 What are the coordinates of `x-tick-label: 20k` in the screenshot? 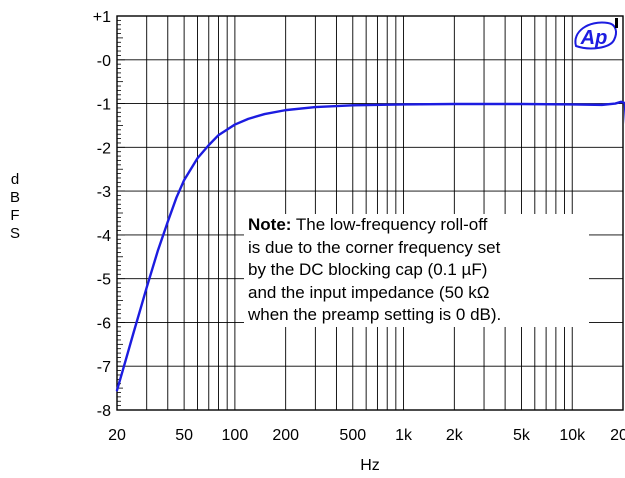 It's located at (617, 435).